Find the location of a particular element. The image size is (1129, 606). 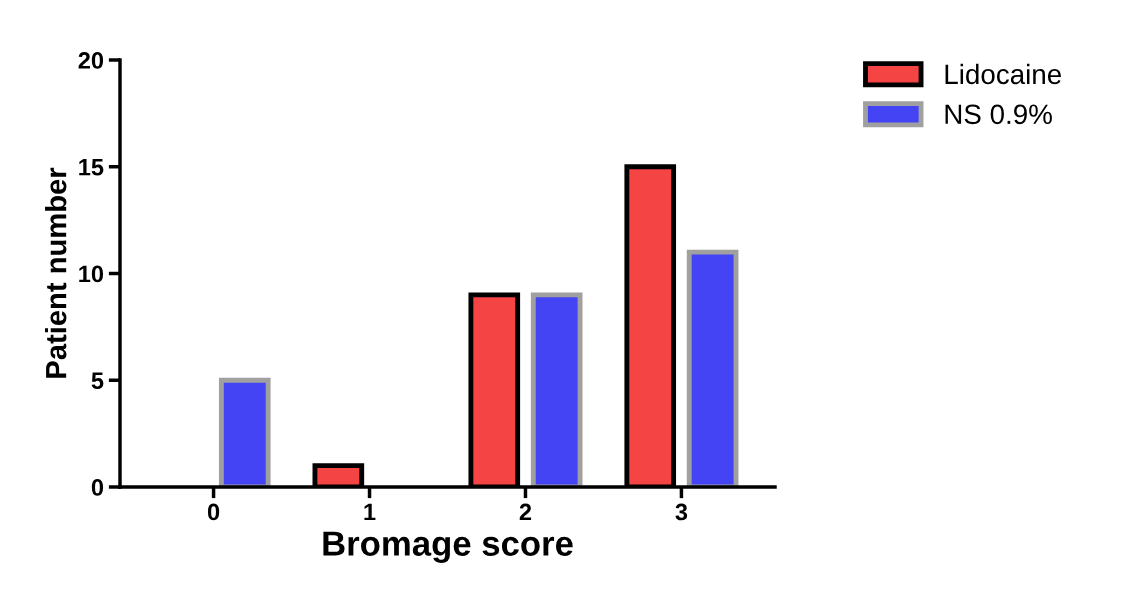

y-tick-label: 0 is located at coordinates (97, 487).